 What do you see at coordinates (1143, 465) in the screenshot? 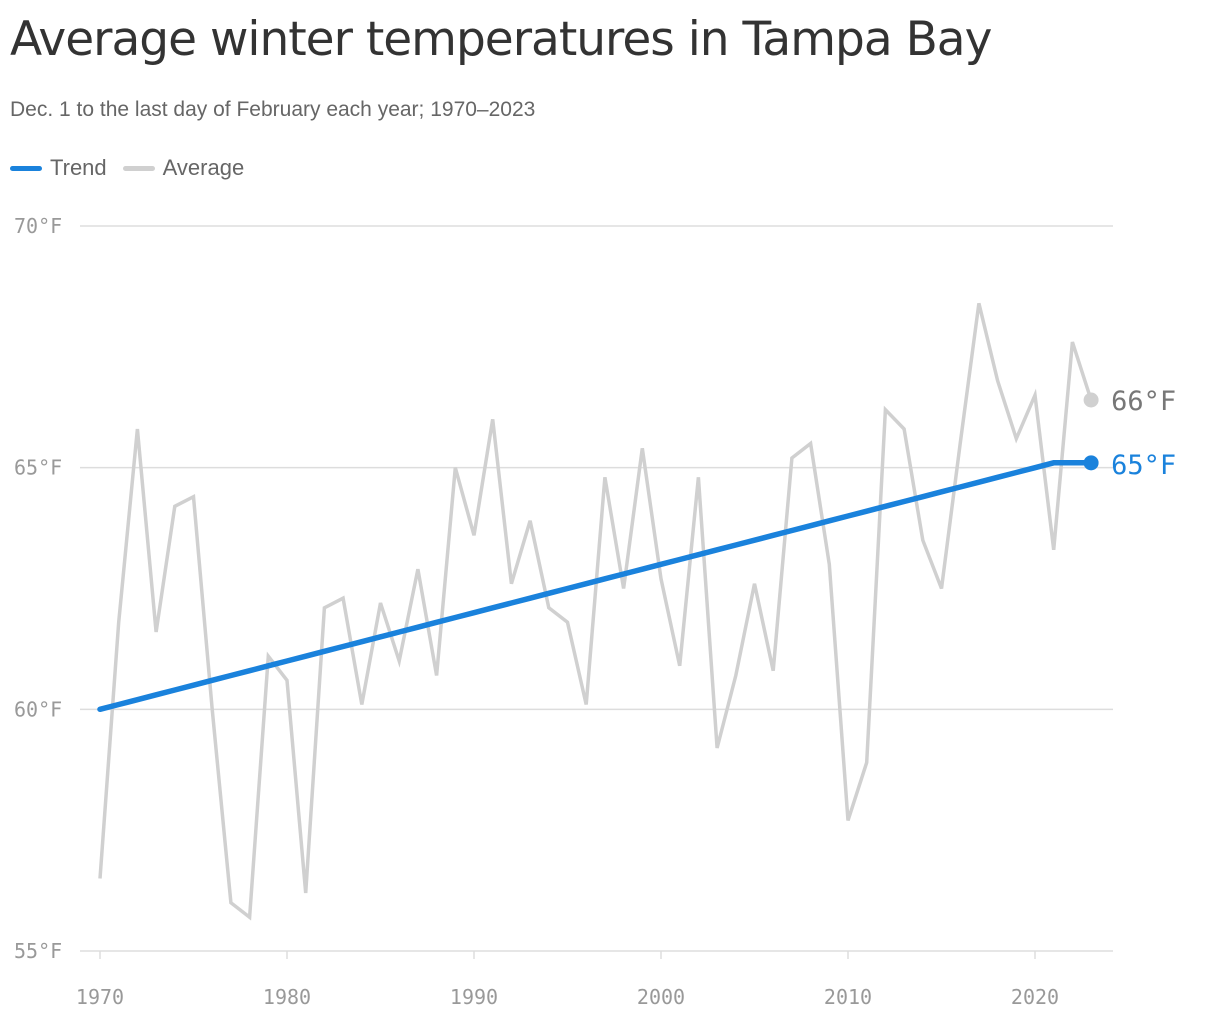
I see `end-label-trend: 65°F` at bounding box center [1143, 465].